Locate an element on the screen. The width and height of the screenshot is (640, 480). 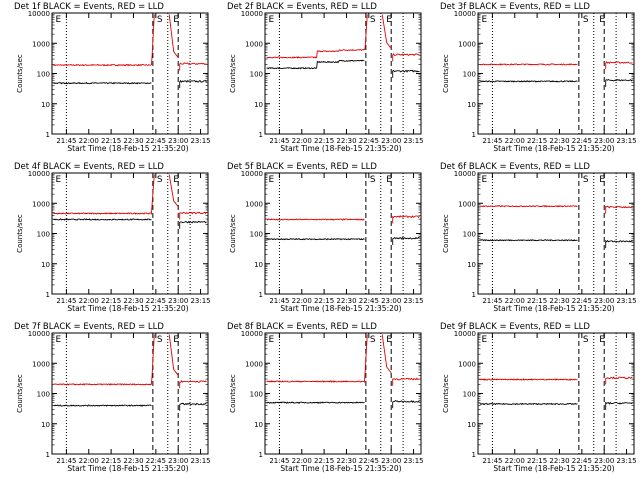
chart-title: Det 6f BLACK = Events, RED = LLD is located at coordinates (515, 167).